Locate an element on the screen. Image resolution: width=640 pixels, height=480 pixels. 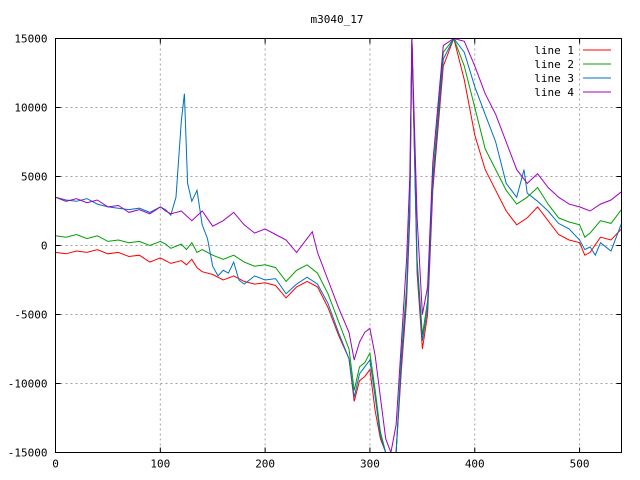
y-tick-label: 0 is located at coordinates (44, 246).